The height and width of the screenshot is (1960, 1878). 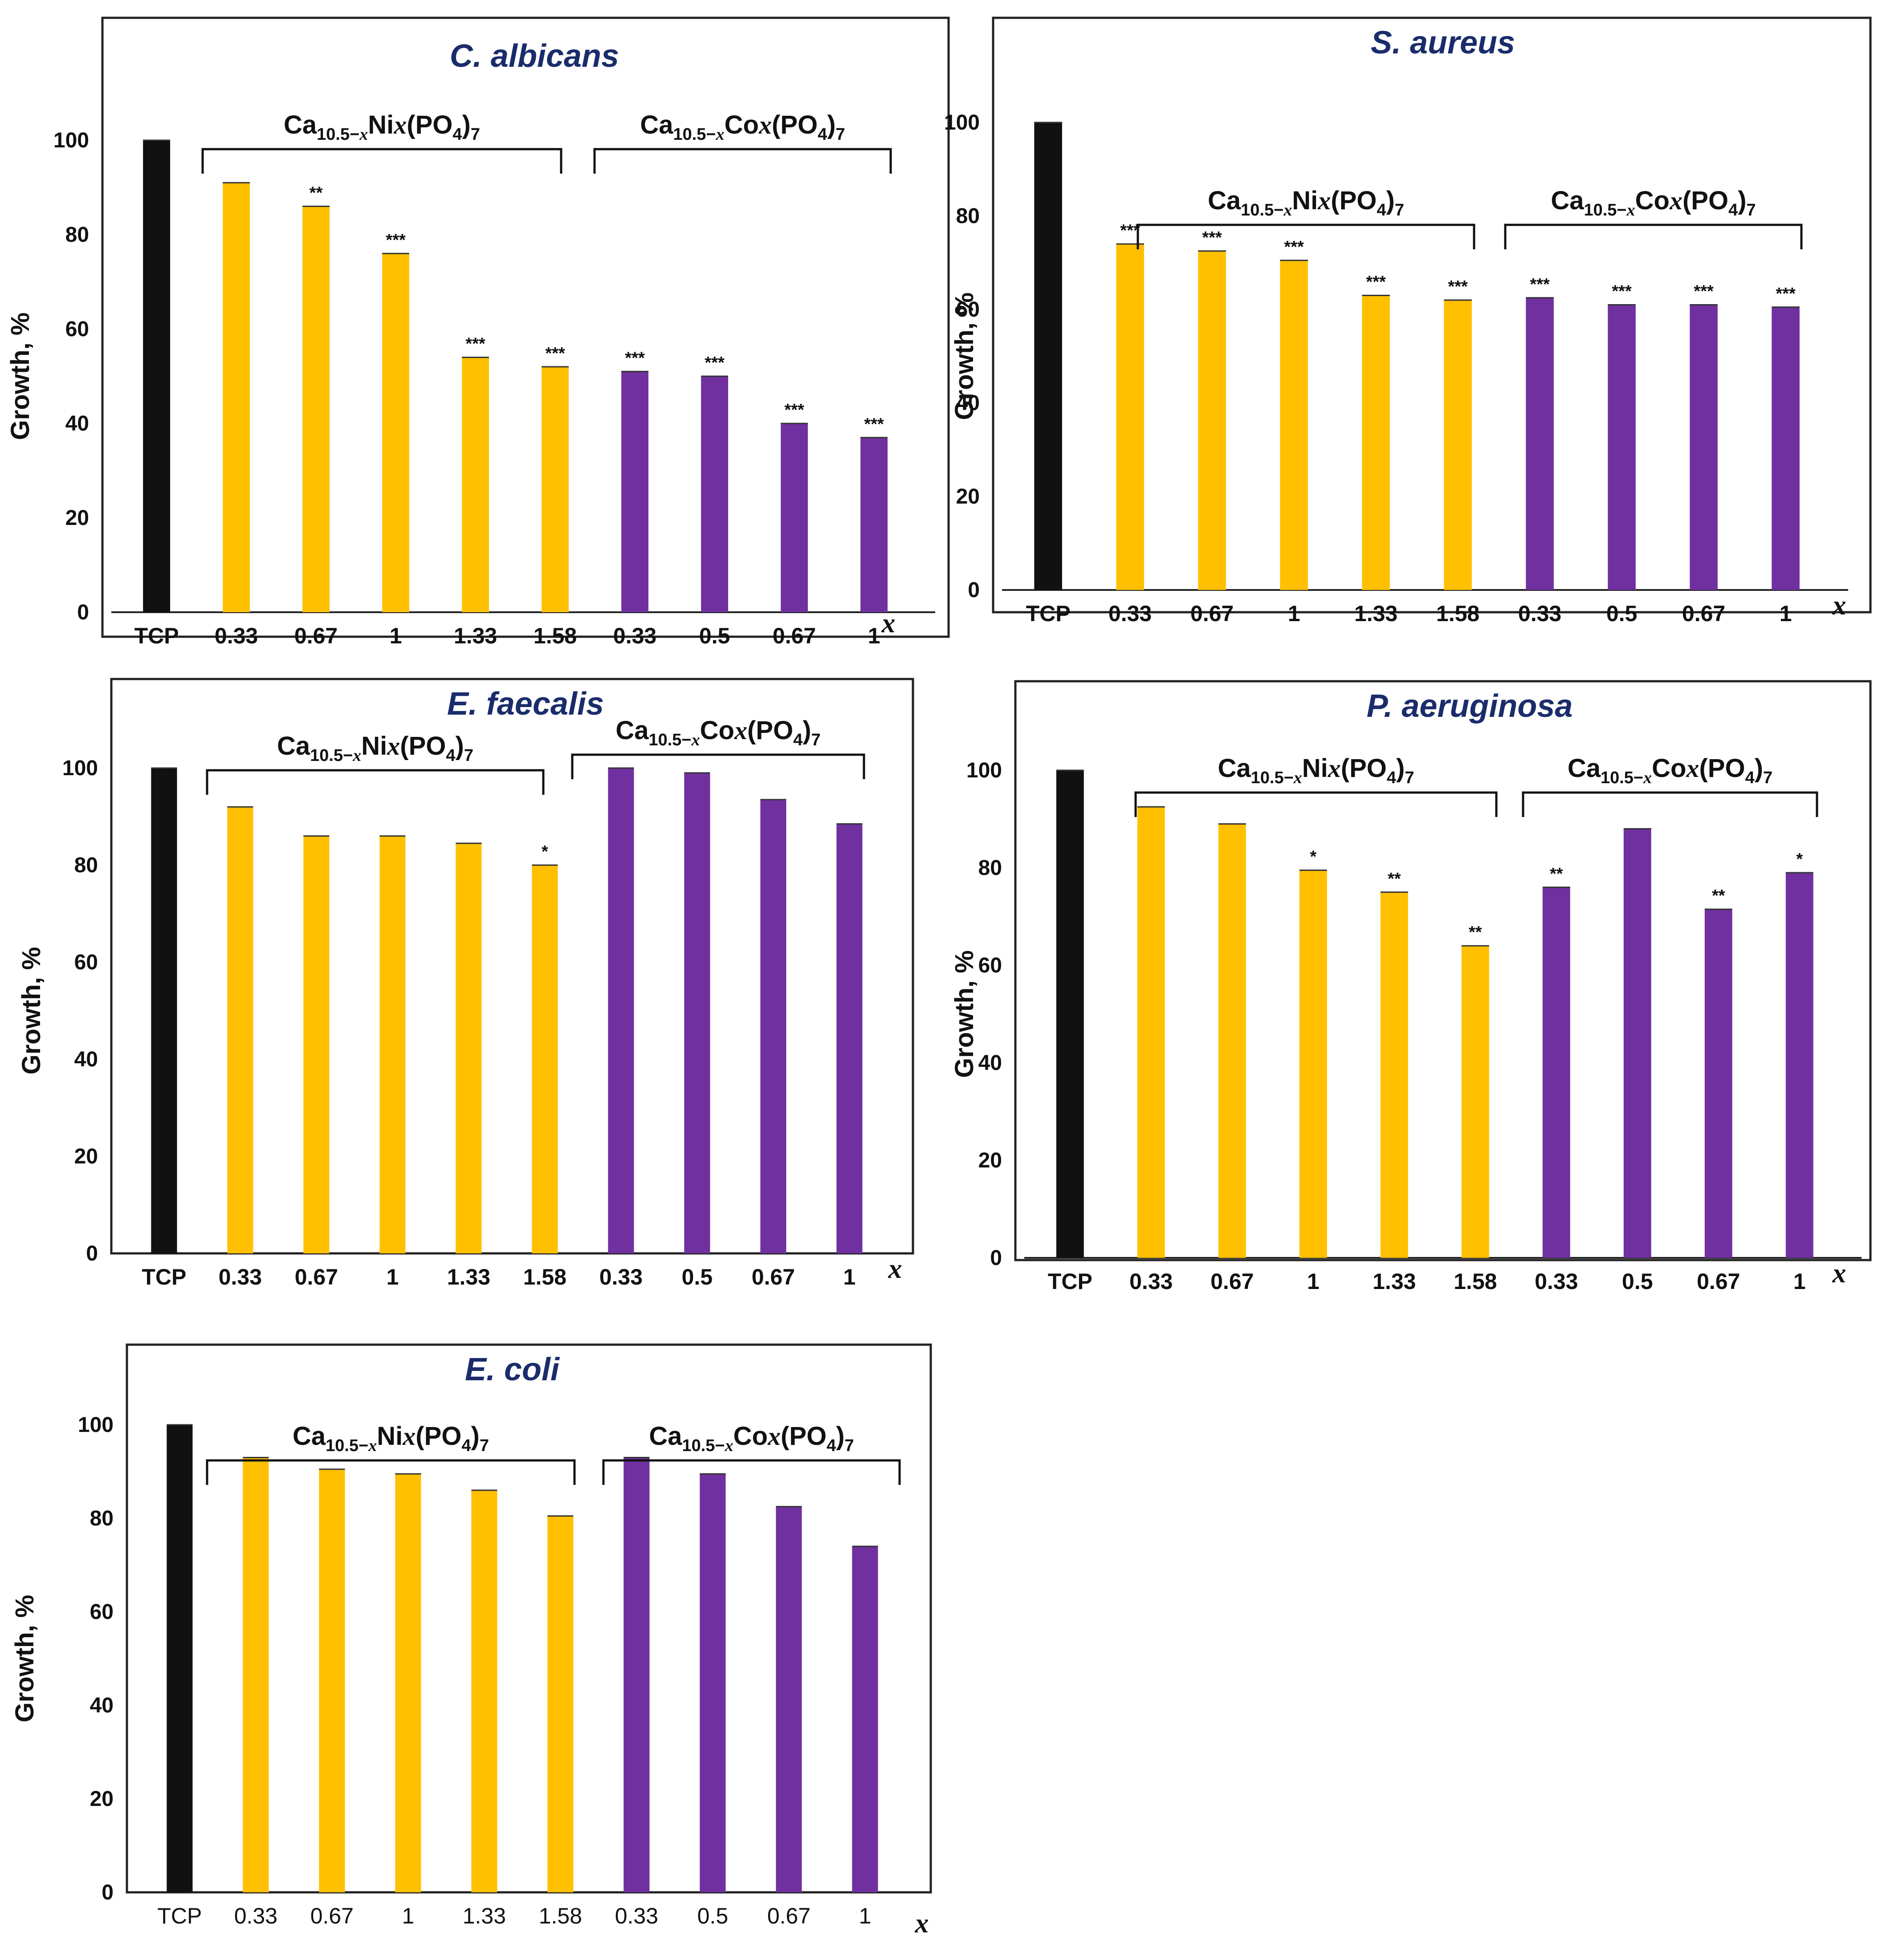 What do you see at coordinates (77, 518) in the screenshot?
I see `y-tick-label: 20` at bounding box center [77, 518].